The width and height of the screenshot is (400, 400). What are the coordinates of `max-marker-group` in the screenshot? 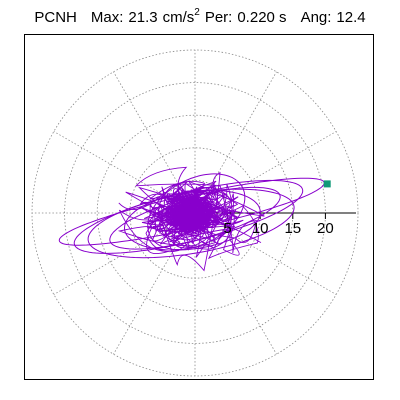 It's located at (327, 184).